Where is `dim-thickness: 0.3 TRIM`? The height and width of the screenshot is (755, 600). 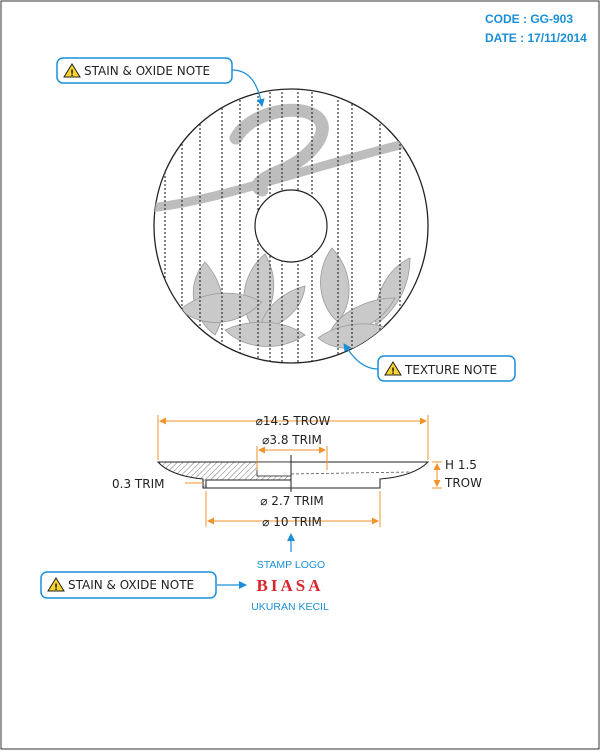
dim-thickness: 0.3 TRIM is located at coordinates (138, 484).